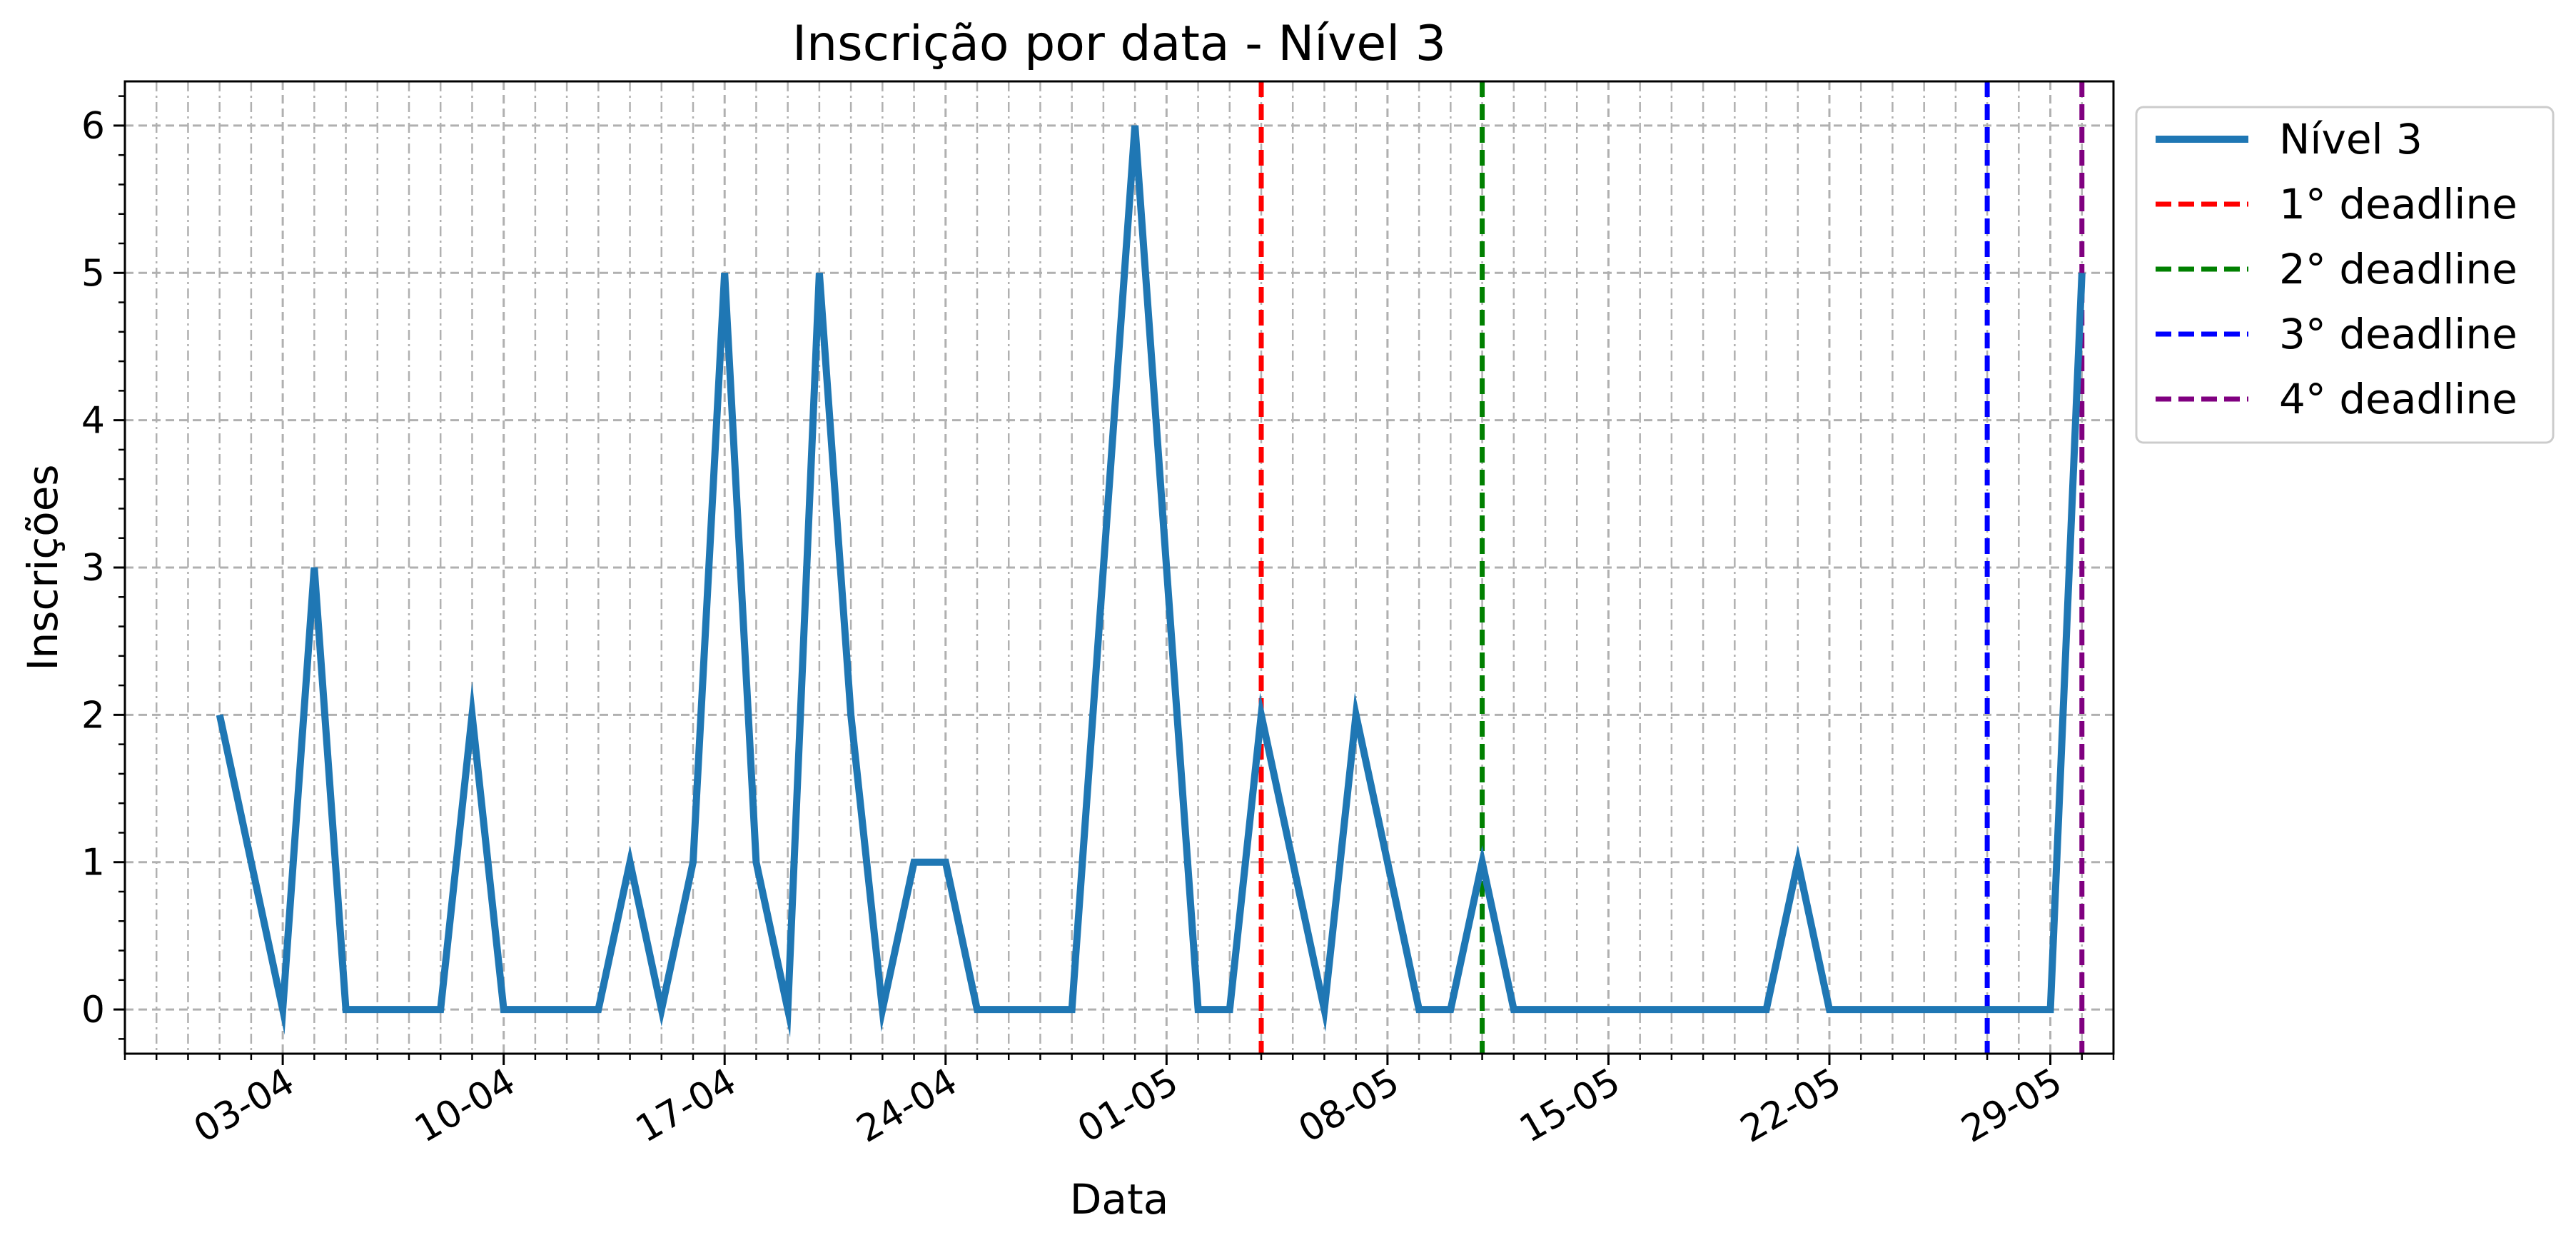 Image resolution: width=2576 pixels, height=1245 pixels. Describe the element at coordinates (1119, 44) in the screenshot. I see `chart-title: Inscrição por data - Nível 3` at that location.